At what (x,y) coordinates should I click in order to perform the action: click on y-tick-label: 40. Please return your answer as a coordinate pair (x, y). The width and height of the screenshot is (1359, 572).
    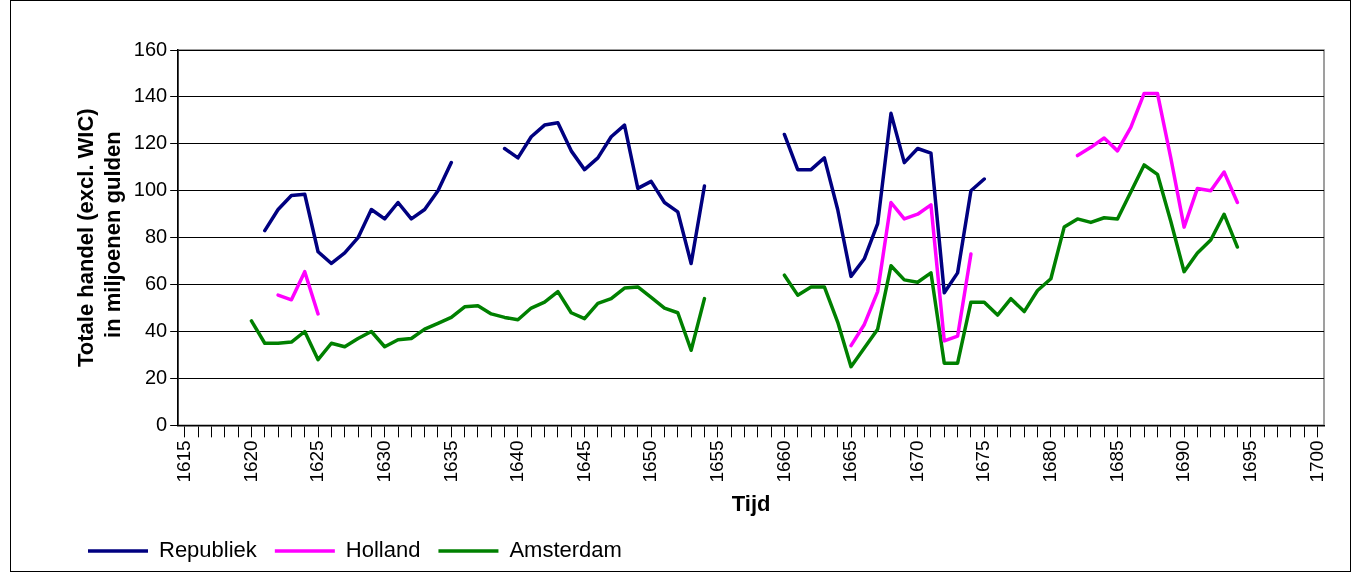
    Looking at the image, I should click on (156, 330).